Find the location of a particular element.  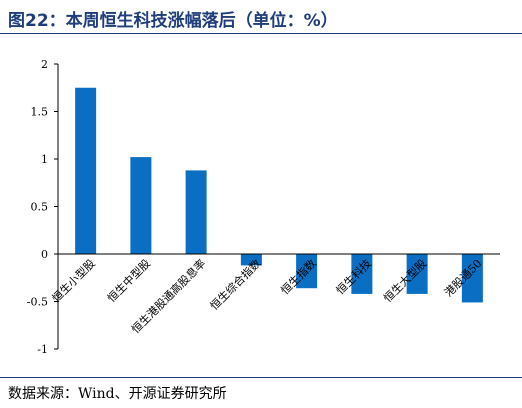

y-tick-label: 0.5 is located at coordinates (40, 207).